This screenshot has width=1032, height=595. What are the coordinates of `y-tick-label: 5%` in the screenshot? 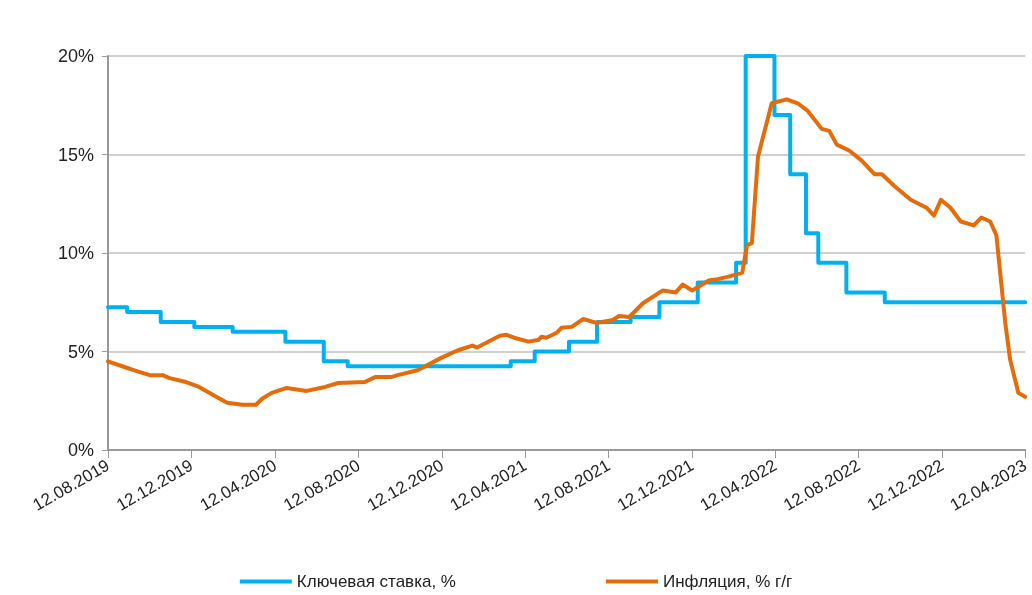 It's located at (80, 351).